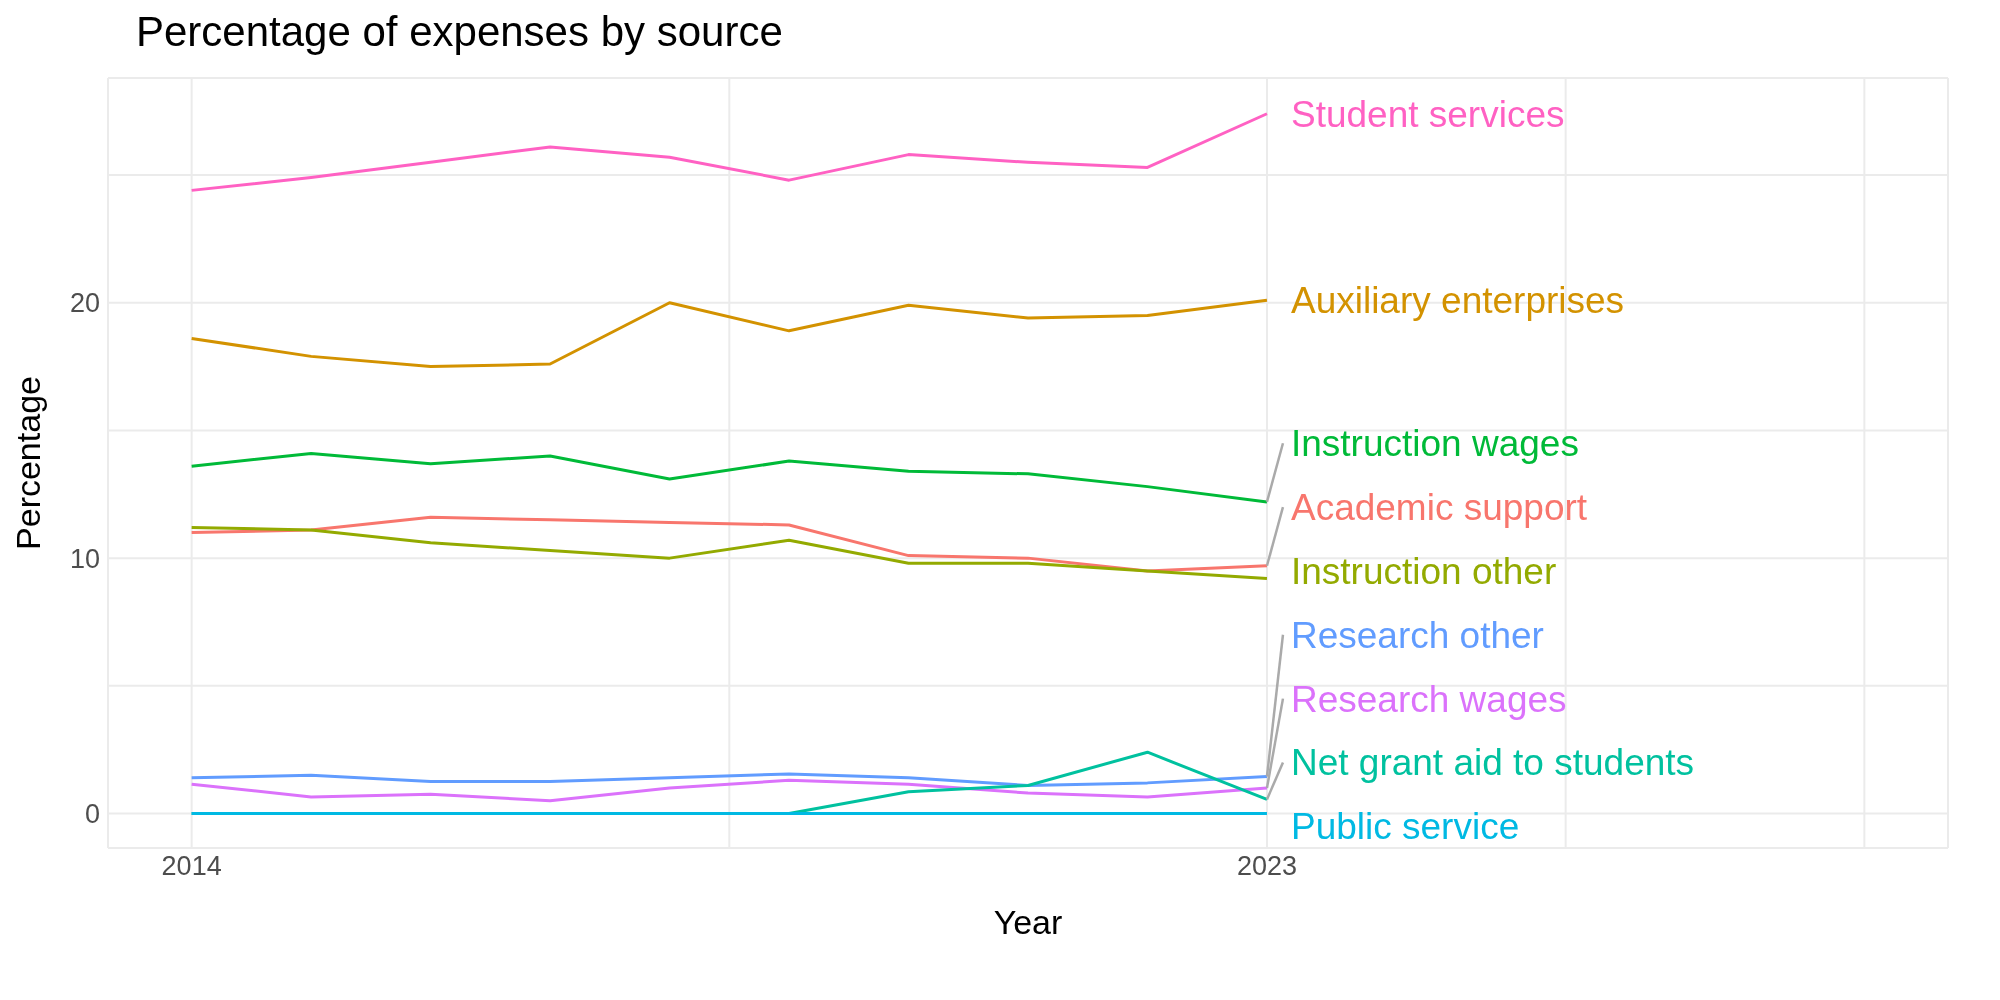 The width and height of the screenshot is (2000, 1000). Describe the element at coordinates (1405, 827) in the screenshot. I see `series-label: Public service` at that location.